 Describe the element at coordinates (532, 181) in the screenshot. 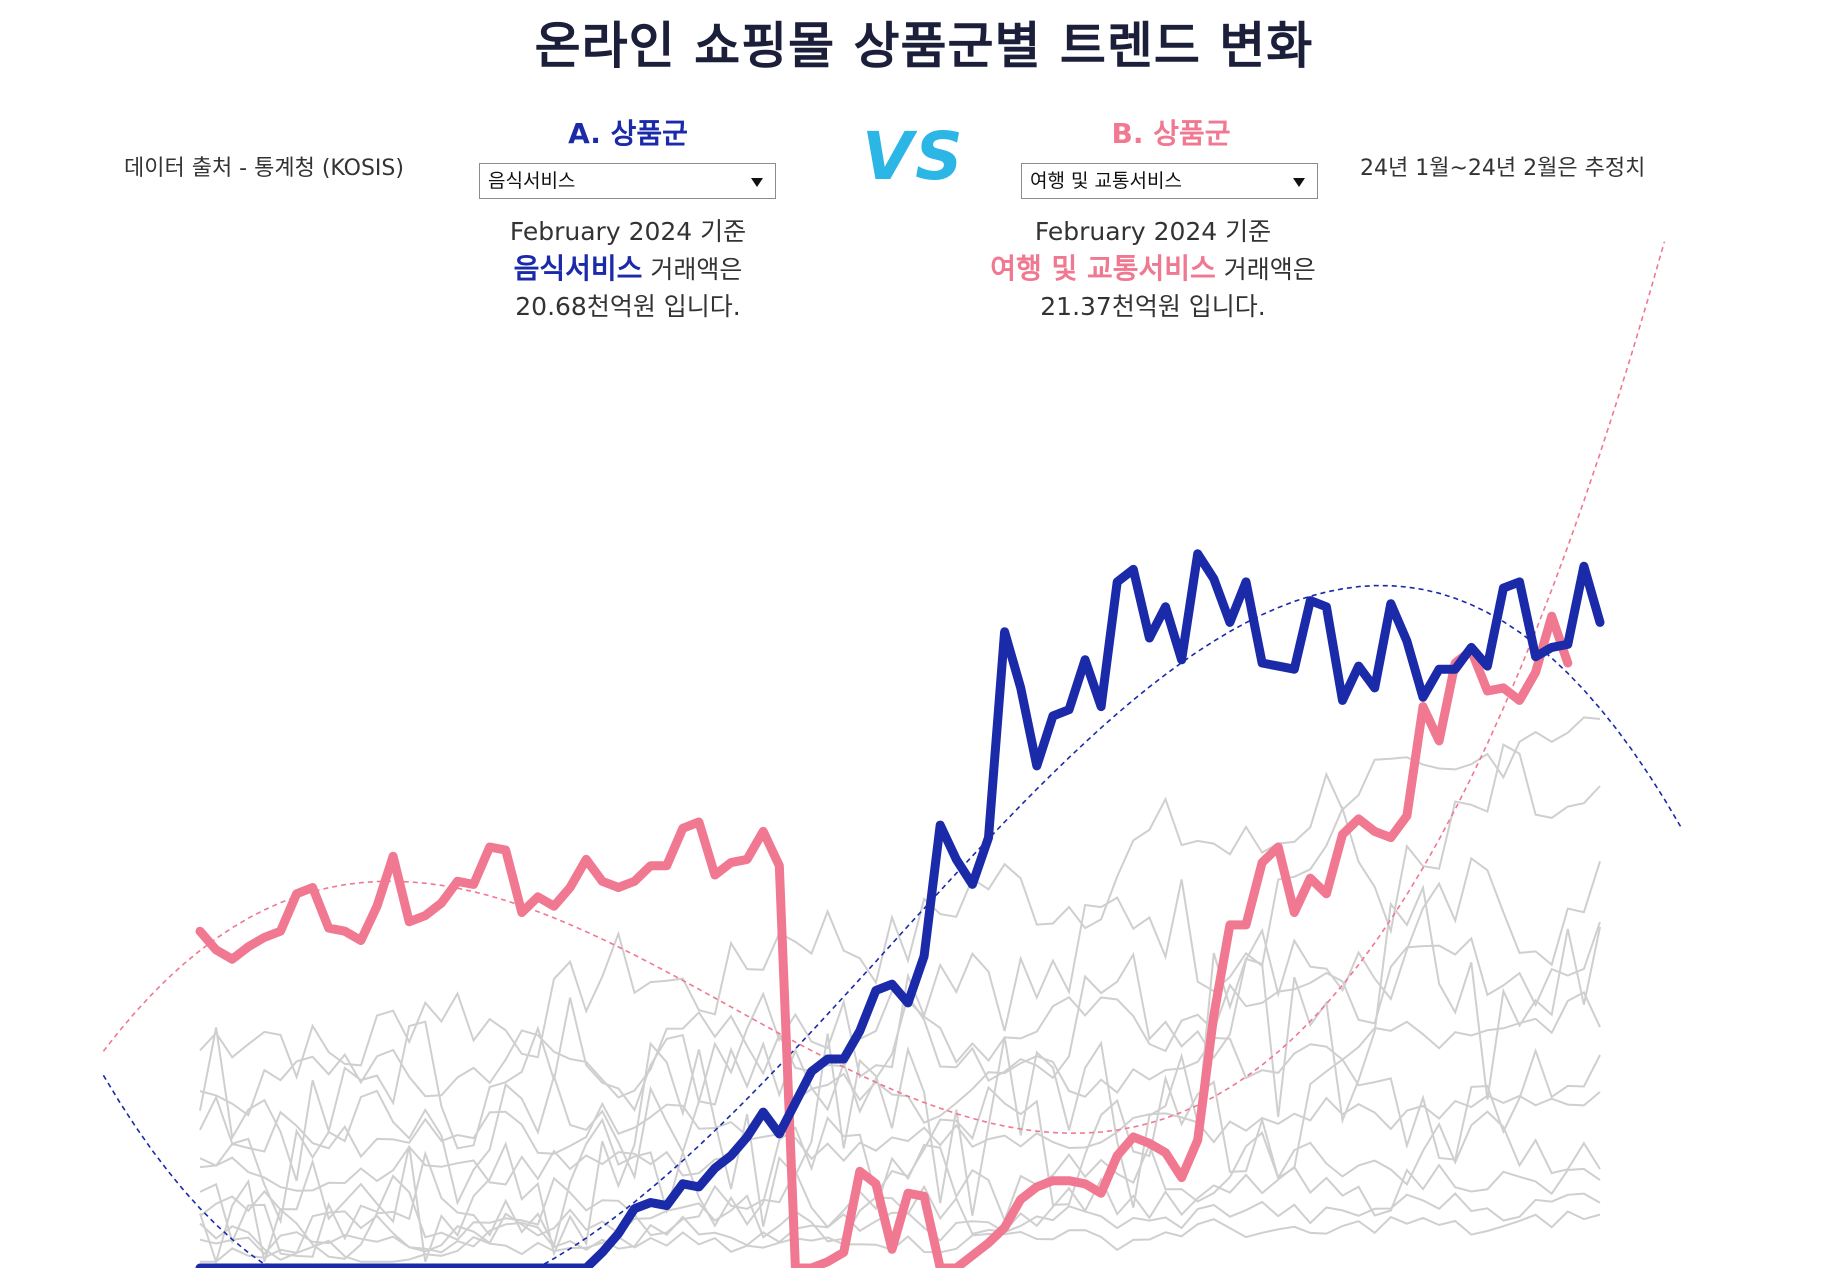

I see `group-a-selected-value: 음식서비스` at that location.